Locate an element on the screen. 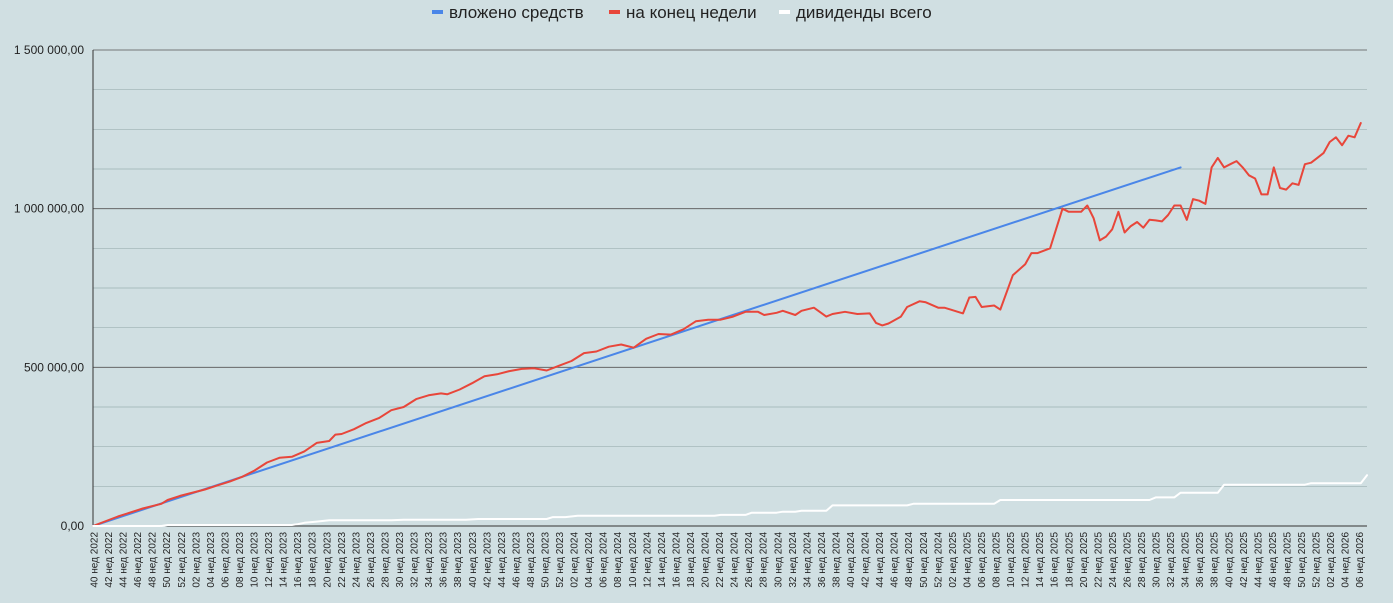 The width and height of the screenshot is (1393, 603). x-tick-label: 34 нед 2025 is located at coordinates (1186, 560).